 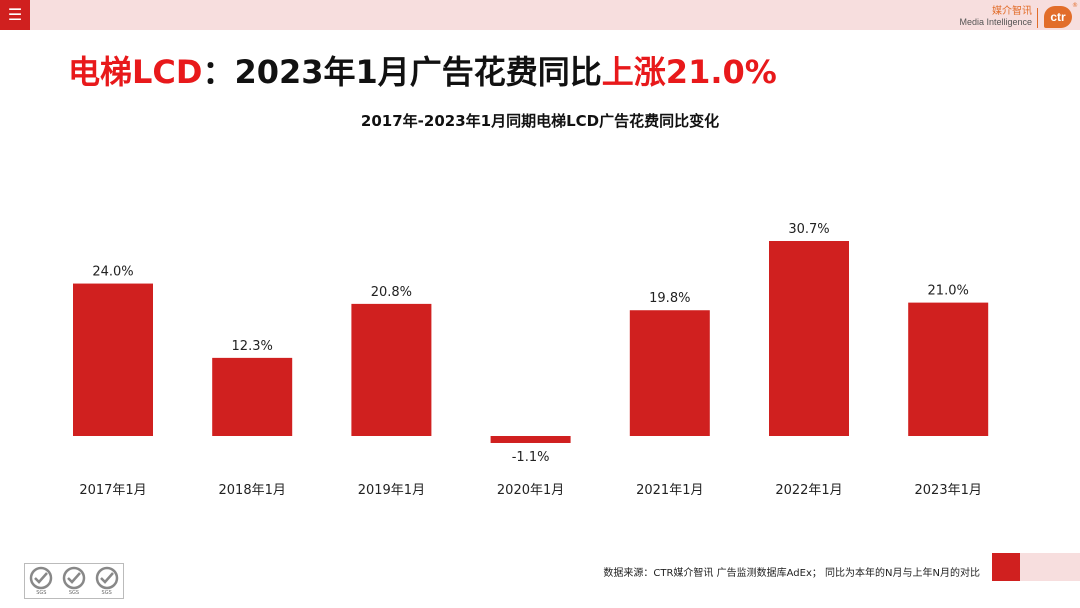 I want to click on data-label: 20.8%, so click(x=391, y=292).